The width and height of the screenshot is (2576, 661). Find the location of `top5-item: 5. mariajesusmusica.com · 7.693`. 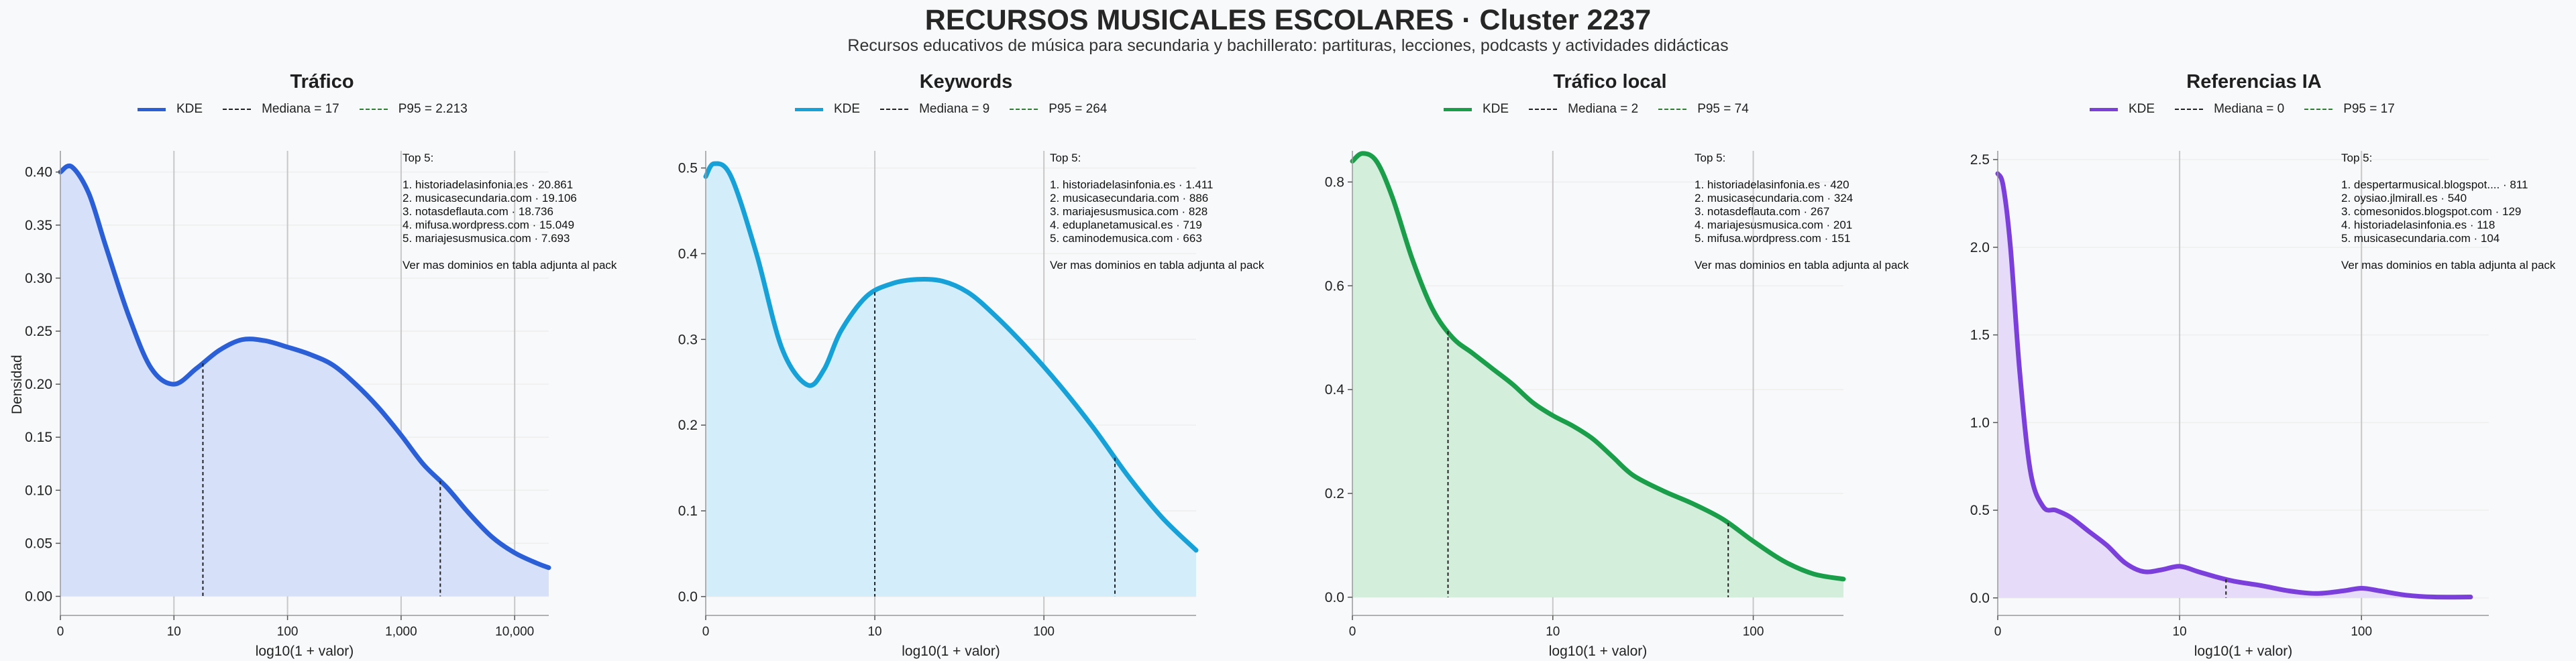

top5-item: 5. mariajesusmusica.com · 7.693 is located at coordinates (486, 239).